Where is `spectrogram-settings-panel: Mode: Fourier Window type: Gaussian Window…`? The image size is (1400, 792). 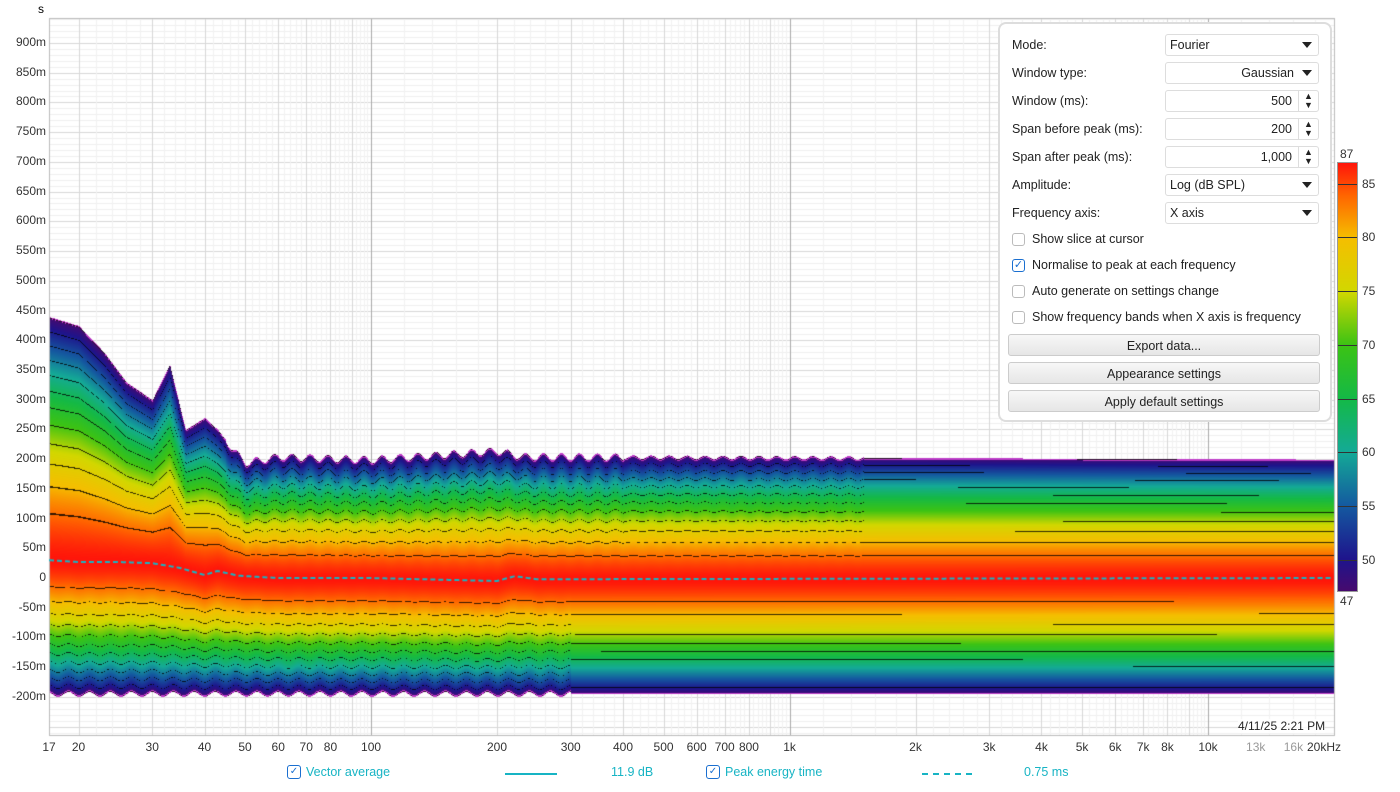 spectrogram-settings-panel: Mode: Fourier Window type: Gaussian Window… is located at coordinates (1165, 222).